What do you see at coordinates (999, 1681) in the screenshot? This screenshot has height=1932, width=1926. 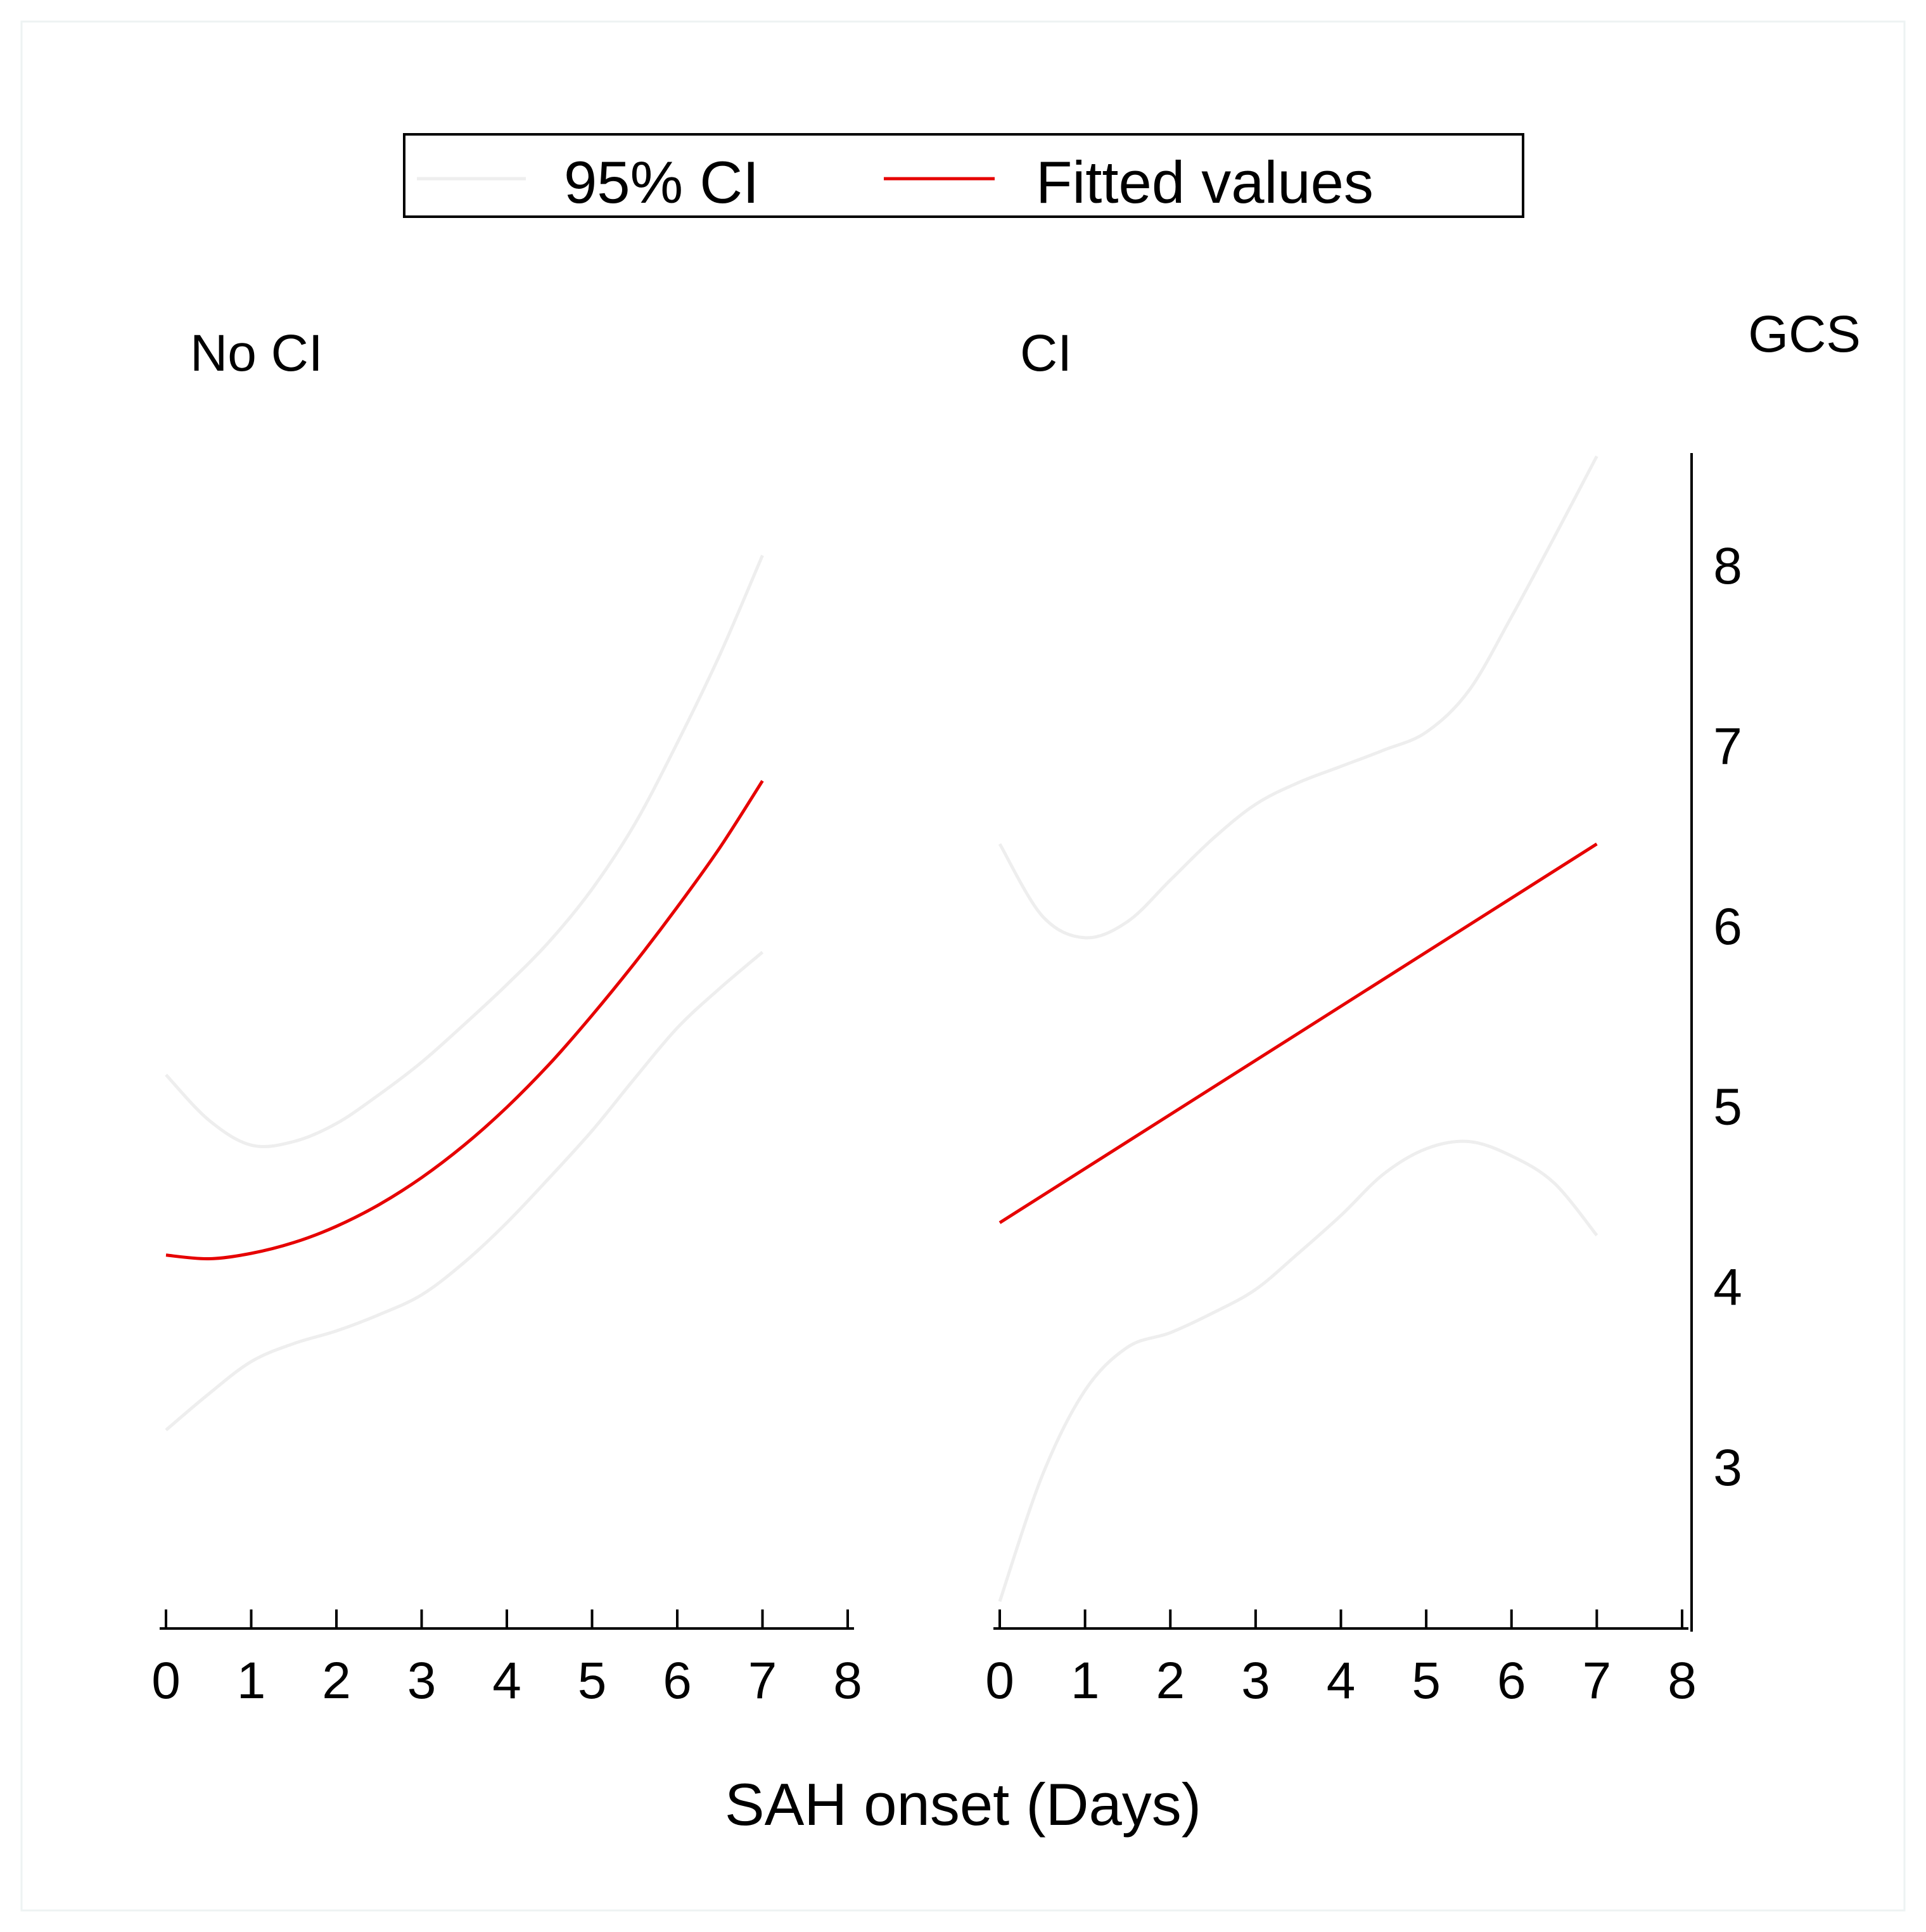 I see `x-tick-label-ci-0: 0` at bounding box center [999, 1681].